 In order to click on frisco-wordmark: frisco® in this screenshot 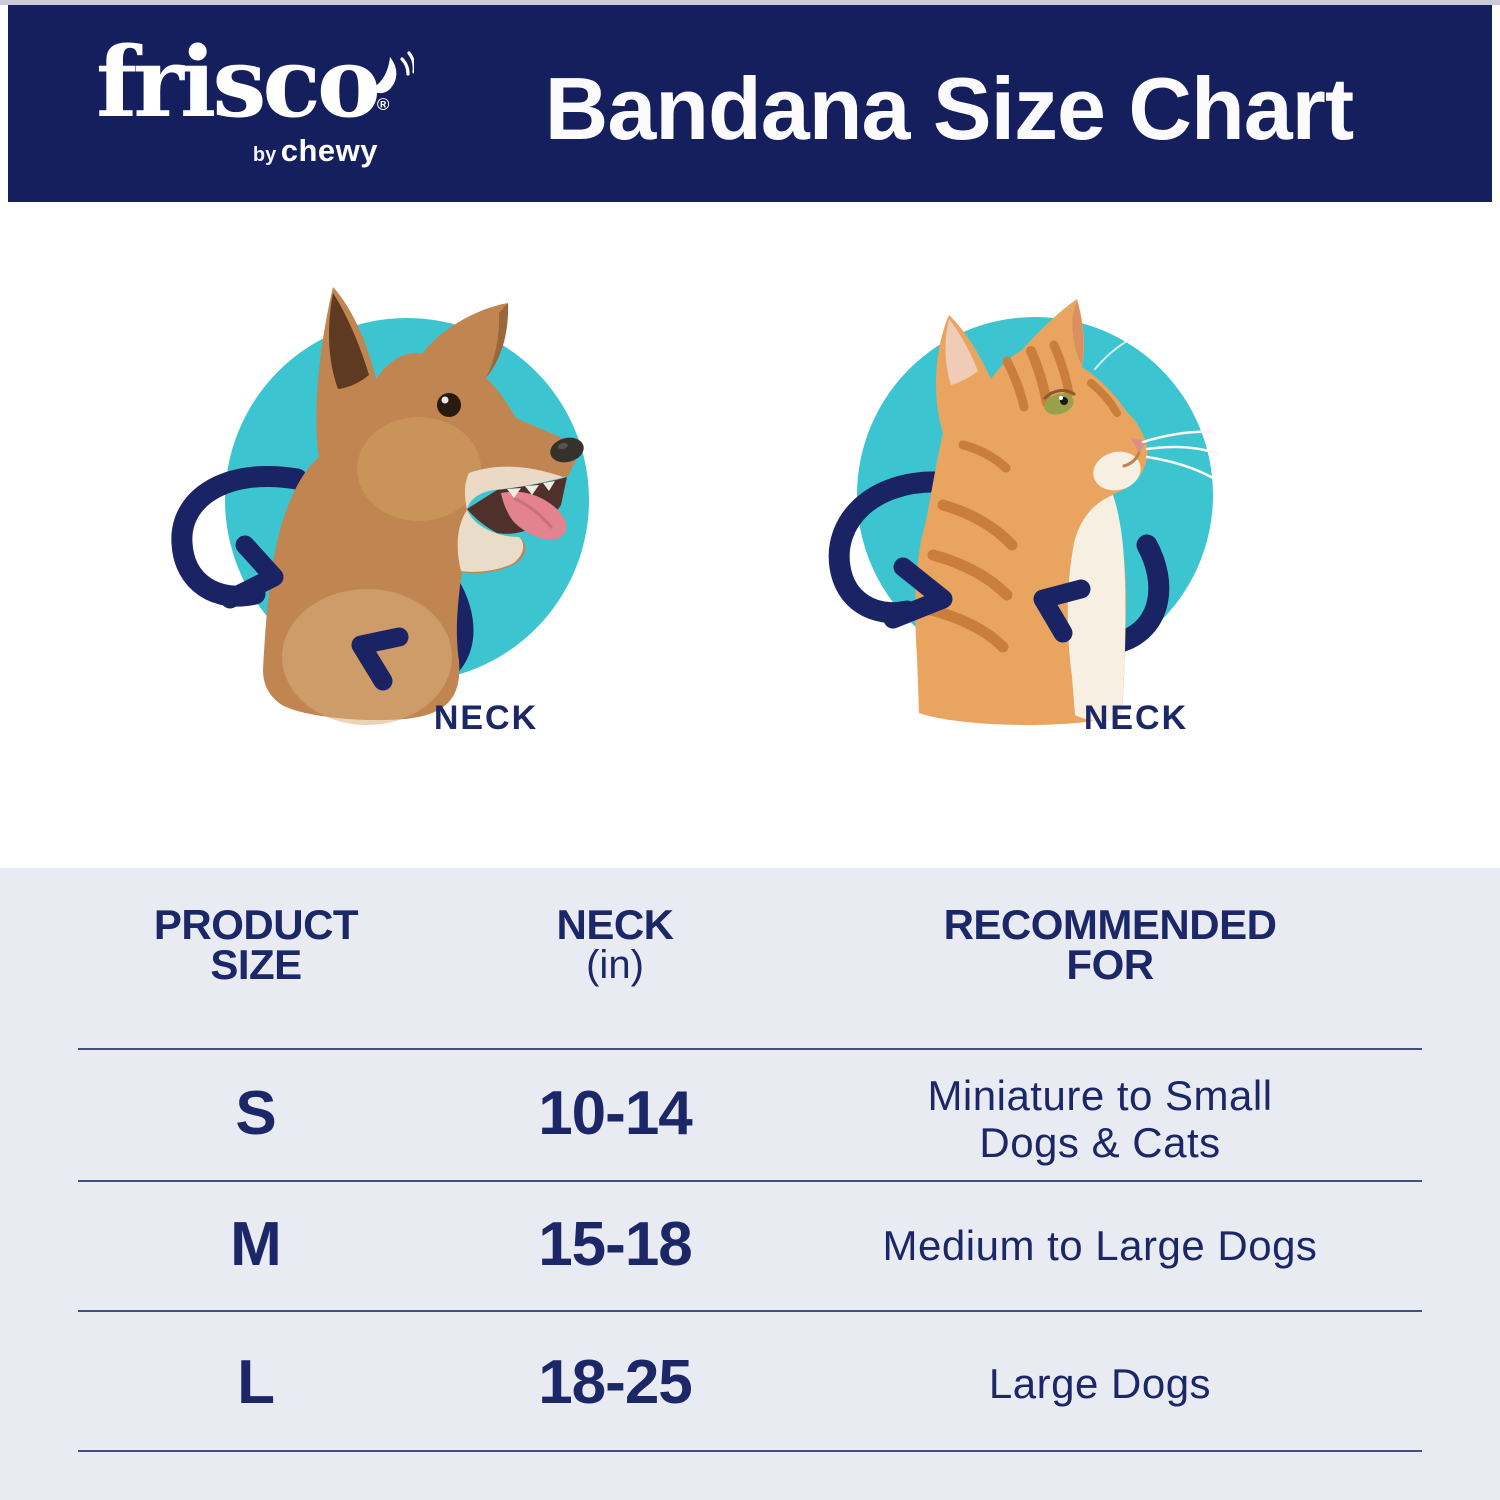, I will do `click(251, 94)`.